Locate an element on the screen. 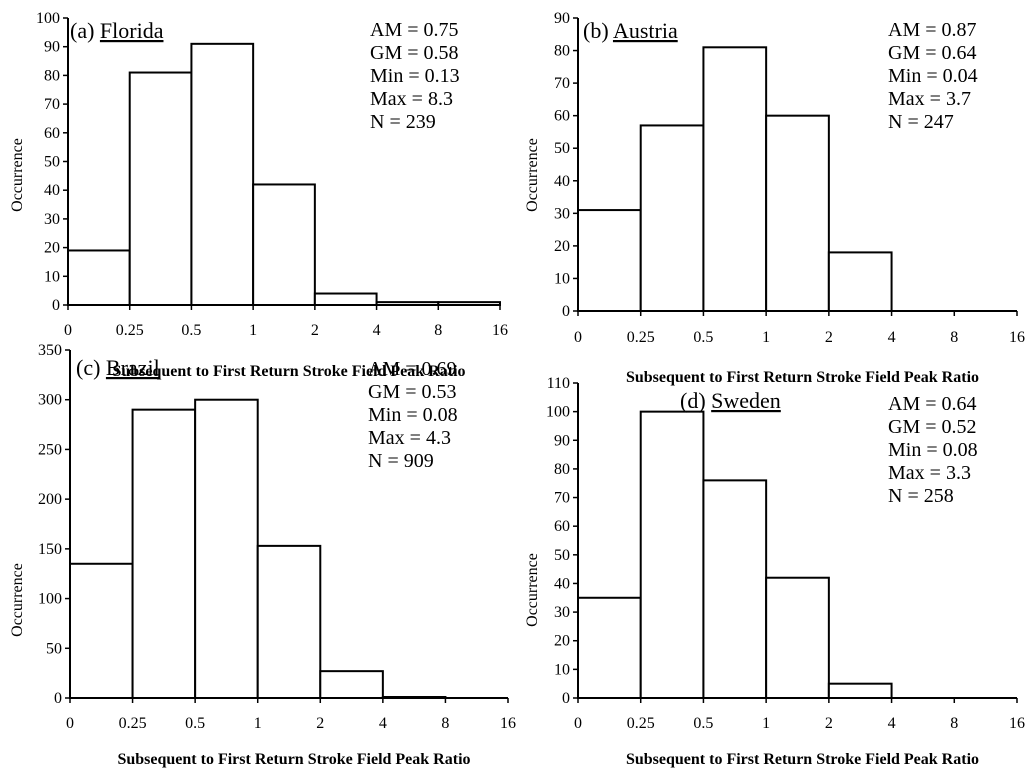  panel-letter: (d) is located at coordinates (695, 400).